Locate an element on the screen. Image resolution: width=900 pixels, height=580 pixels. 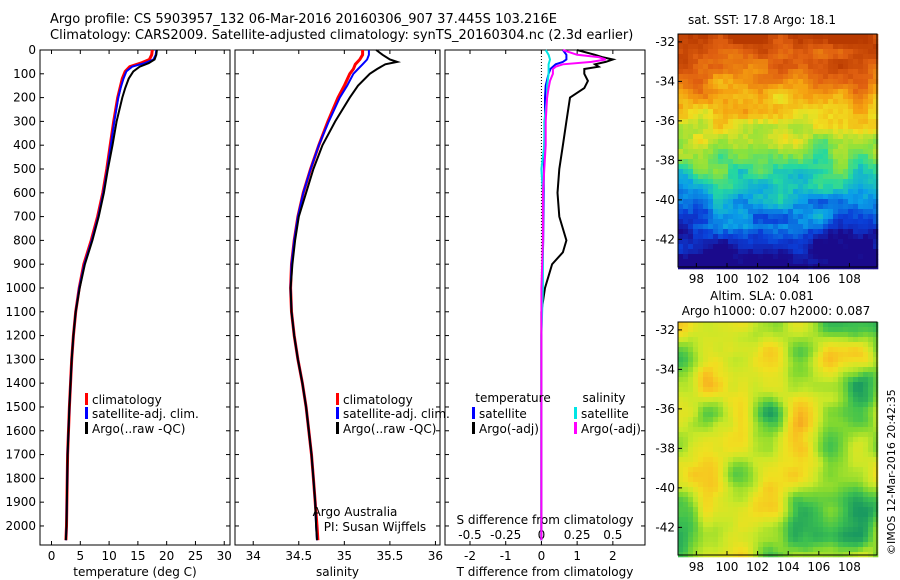
sla-map-ytick-label: -40 is located at coordinates (665, 488).